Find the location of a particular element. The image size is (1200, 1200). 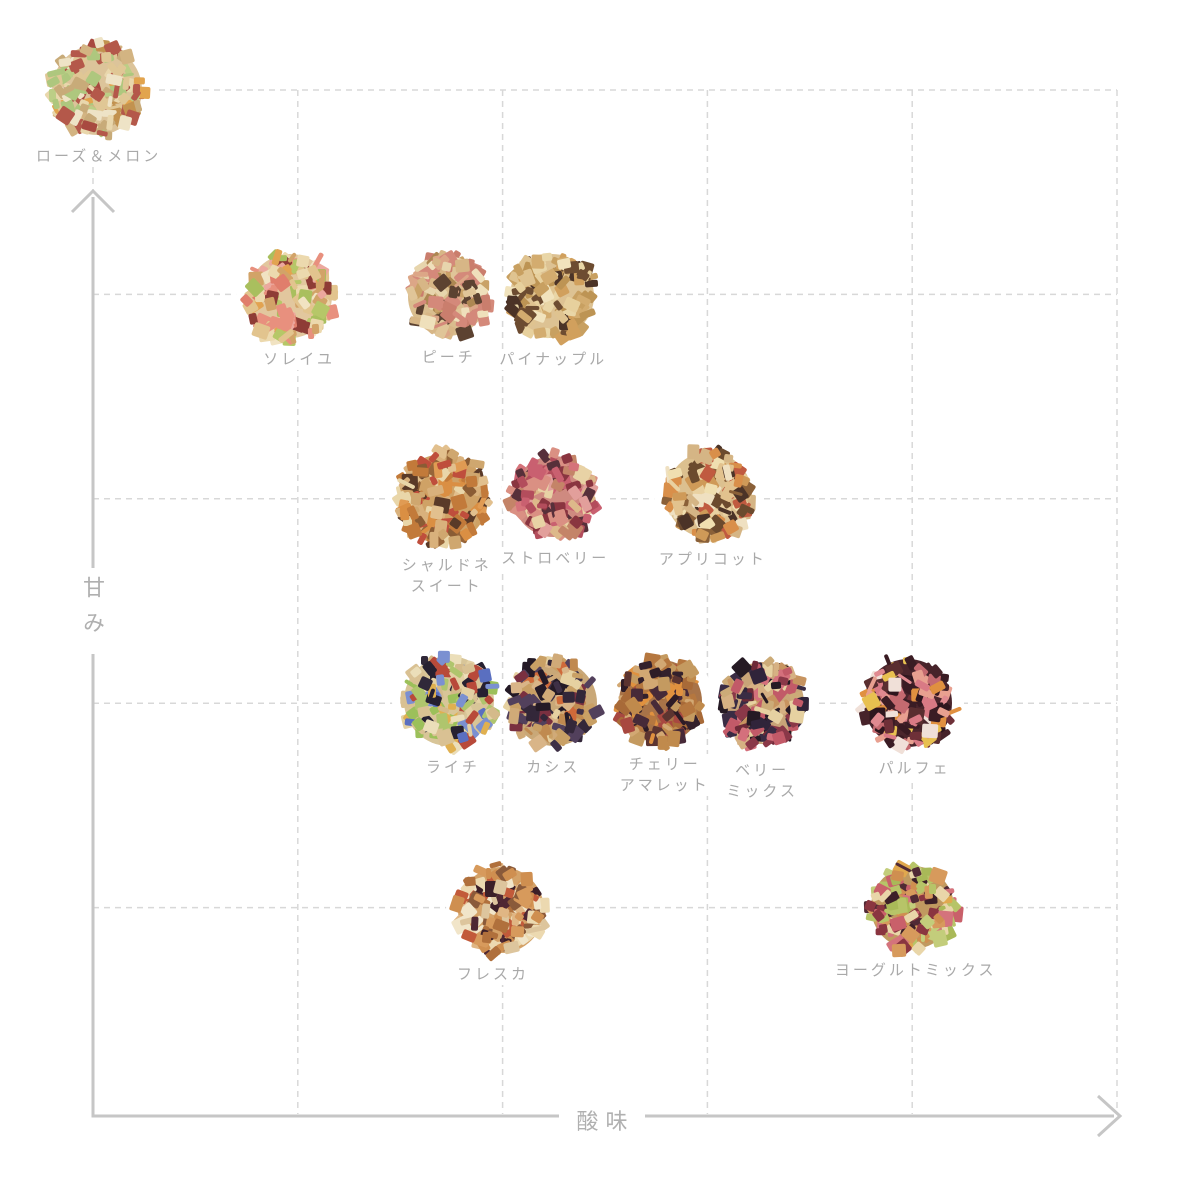

data-point-cassis: カシス is located at coordinates (553, 713).